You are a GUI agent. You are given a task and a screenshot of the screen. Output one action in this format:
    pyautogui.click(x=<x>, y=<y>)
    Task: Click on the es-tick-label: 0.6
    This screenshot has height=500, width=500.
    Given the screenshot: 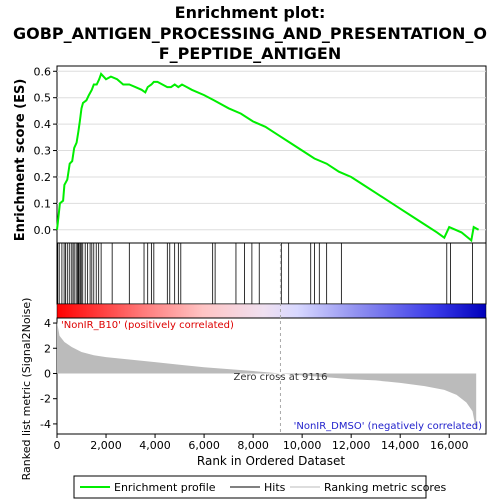 What is the action you would take?
    pyautogui.click(x=43, y=71)
    